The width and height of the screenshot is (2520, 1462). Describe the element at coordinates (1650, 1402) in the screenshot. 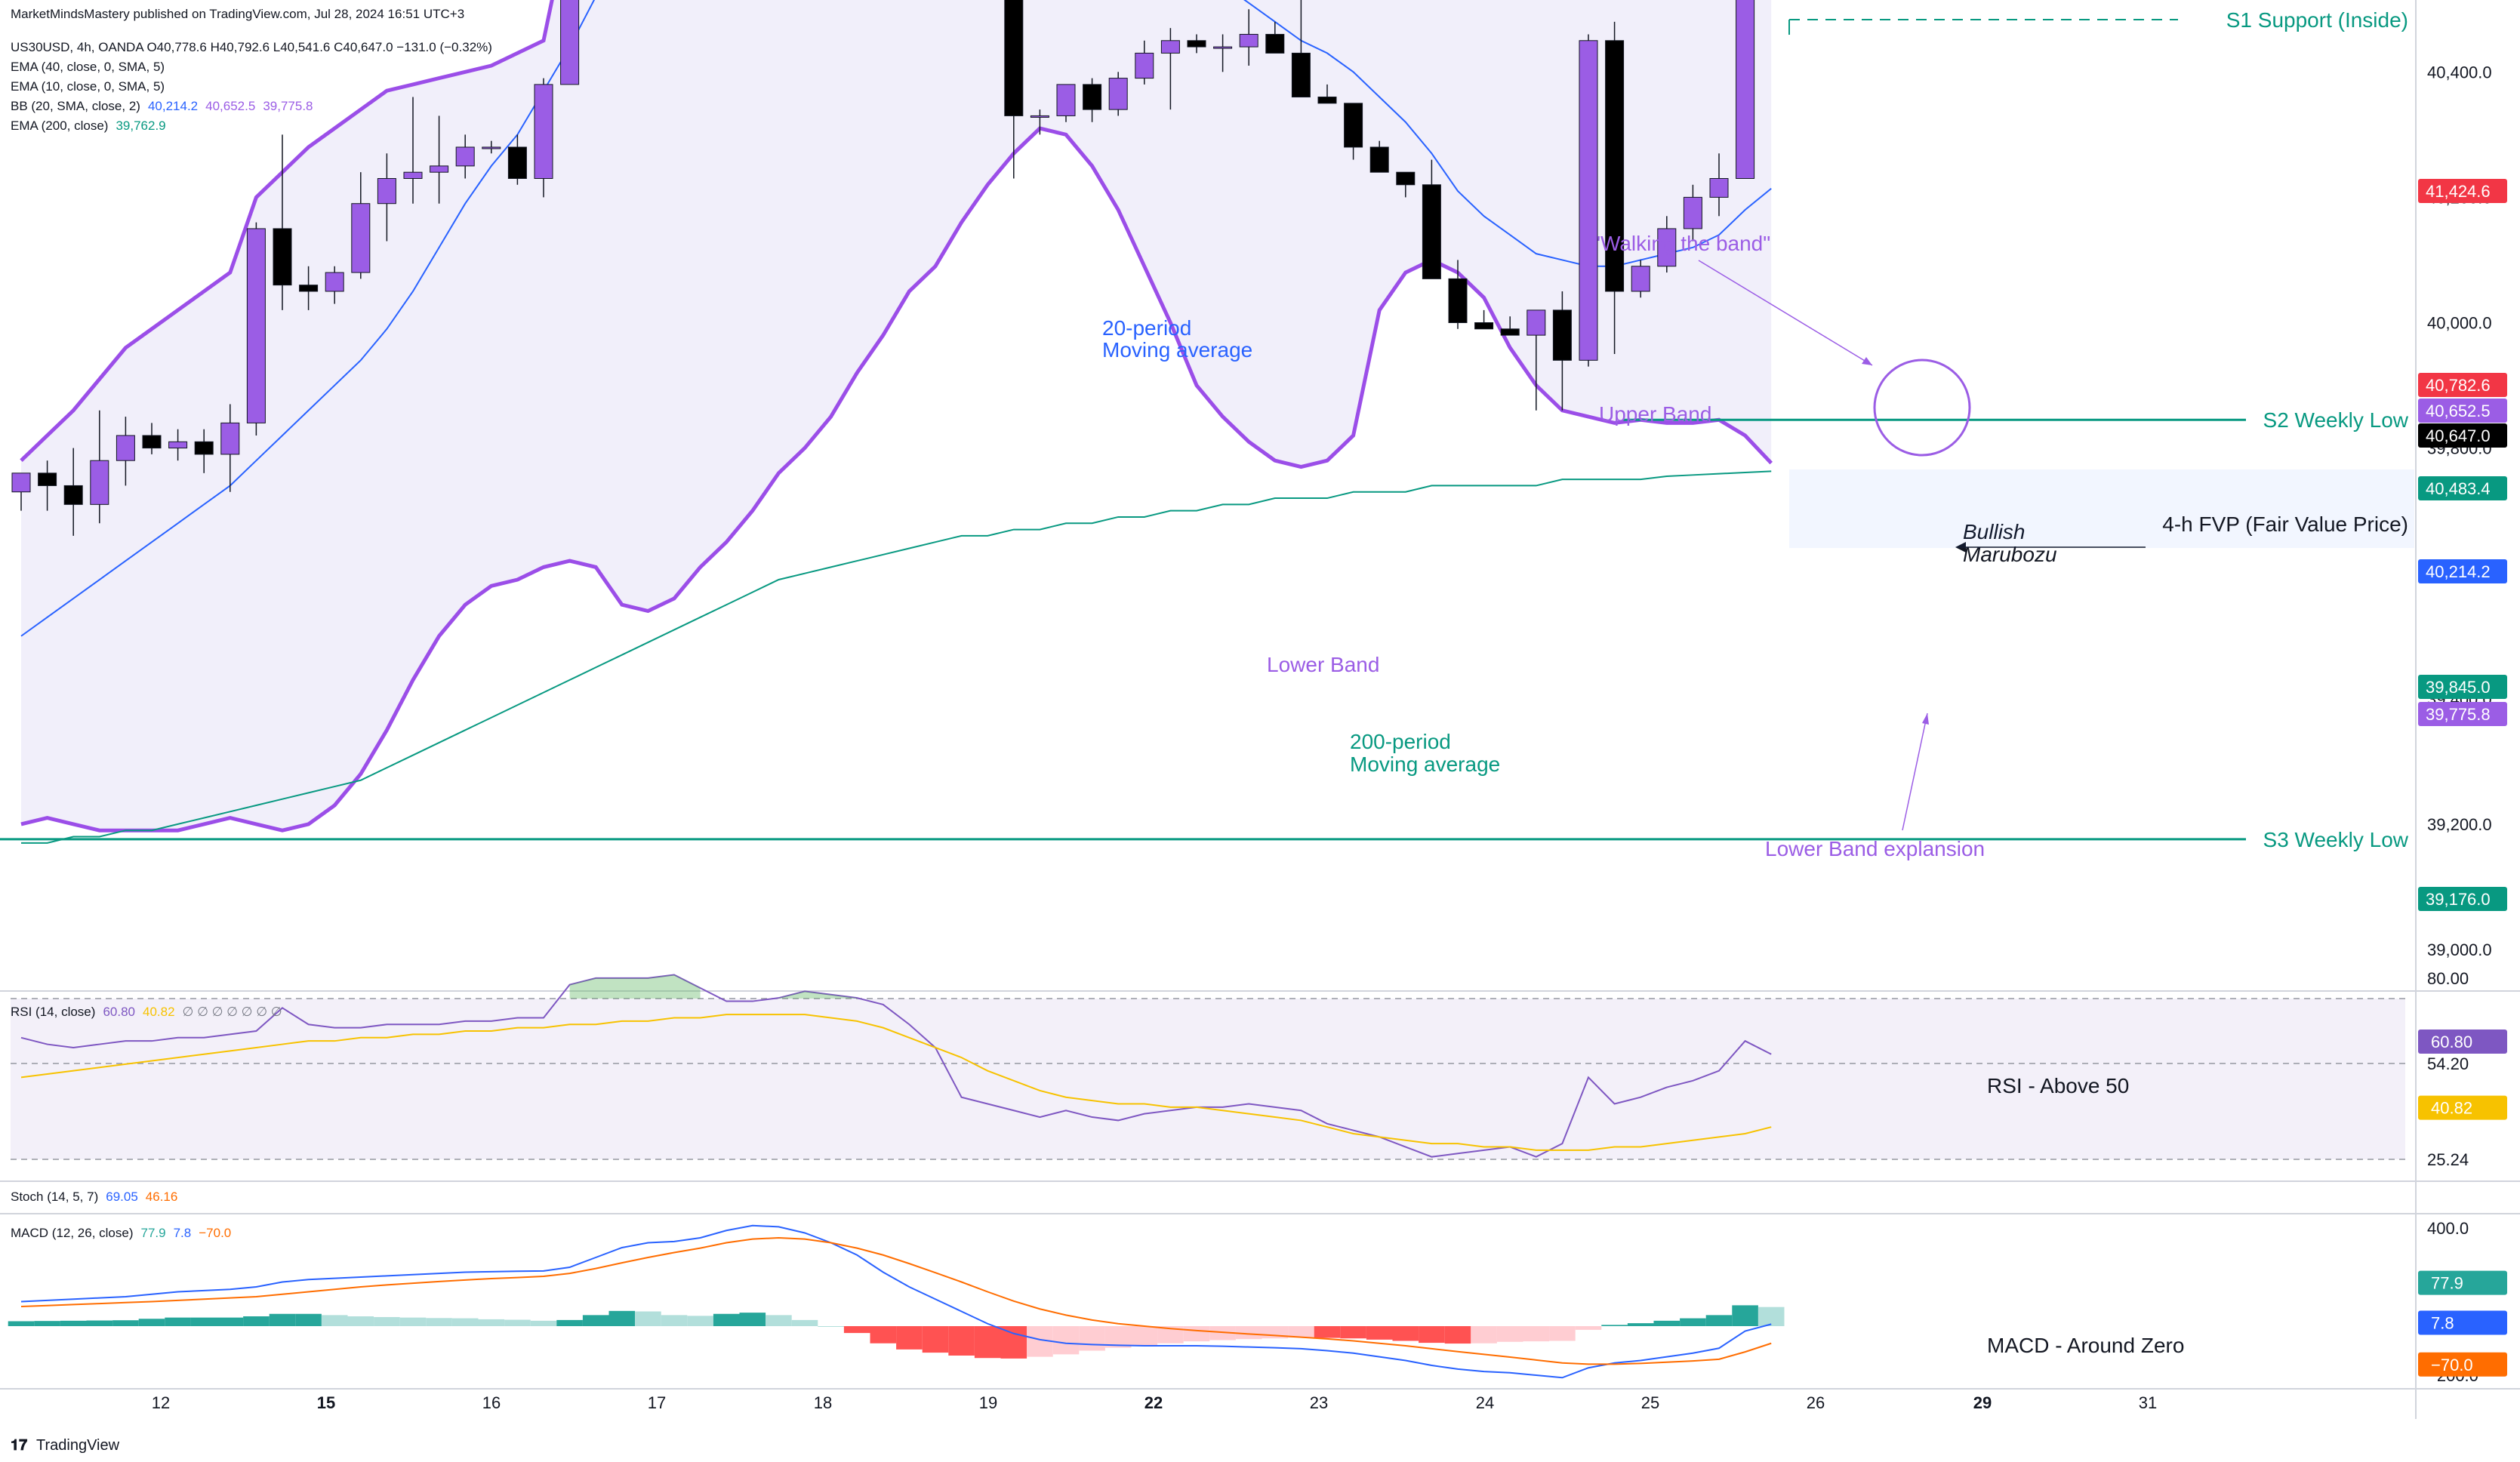

I see `time-axis-label: 25` at that location.